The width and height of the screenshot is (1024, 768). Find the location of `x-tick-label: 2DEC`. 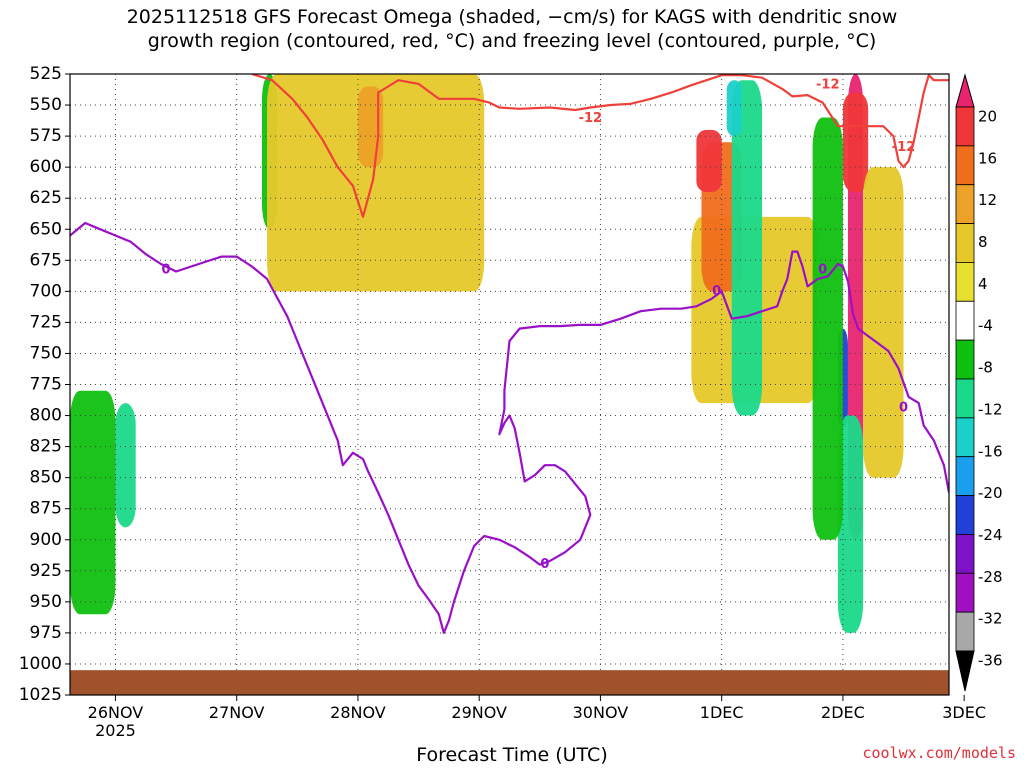

x-tick-label: 2DEC is located at coordinates (843, 712).